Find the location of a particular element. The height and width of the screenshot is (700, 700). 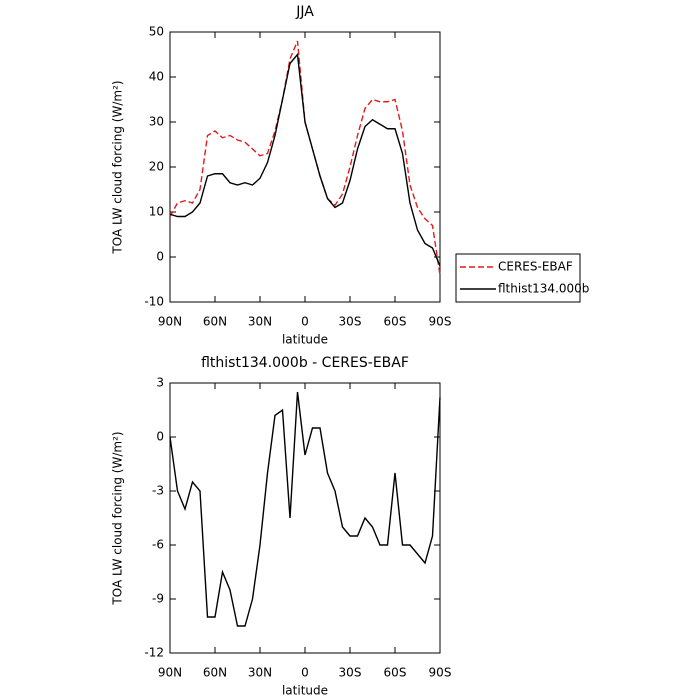

y-tick-label: 10 is located at coordinates (156, 212).